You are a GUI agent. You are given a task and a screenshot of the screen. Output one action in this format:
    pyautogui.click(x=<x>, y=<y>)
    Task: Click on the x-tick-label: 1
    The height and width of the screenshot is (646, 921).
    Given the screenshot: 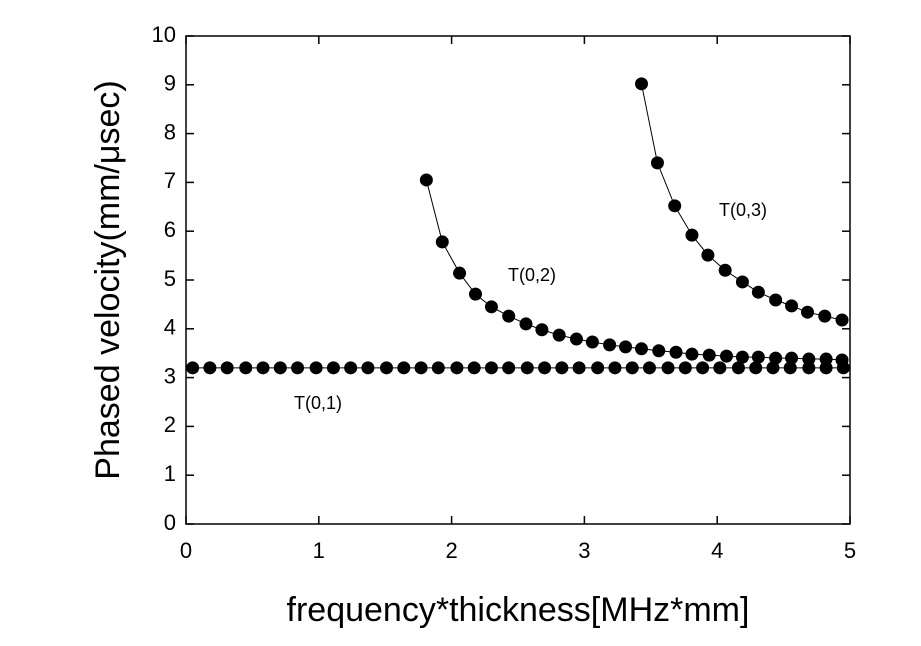 What is the action you would take?
    pyautogui.click(x=319, y=550)
    